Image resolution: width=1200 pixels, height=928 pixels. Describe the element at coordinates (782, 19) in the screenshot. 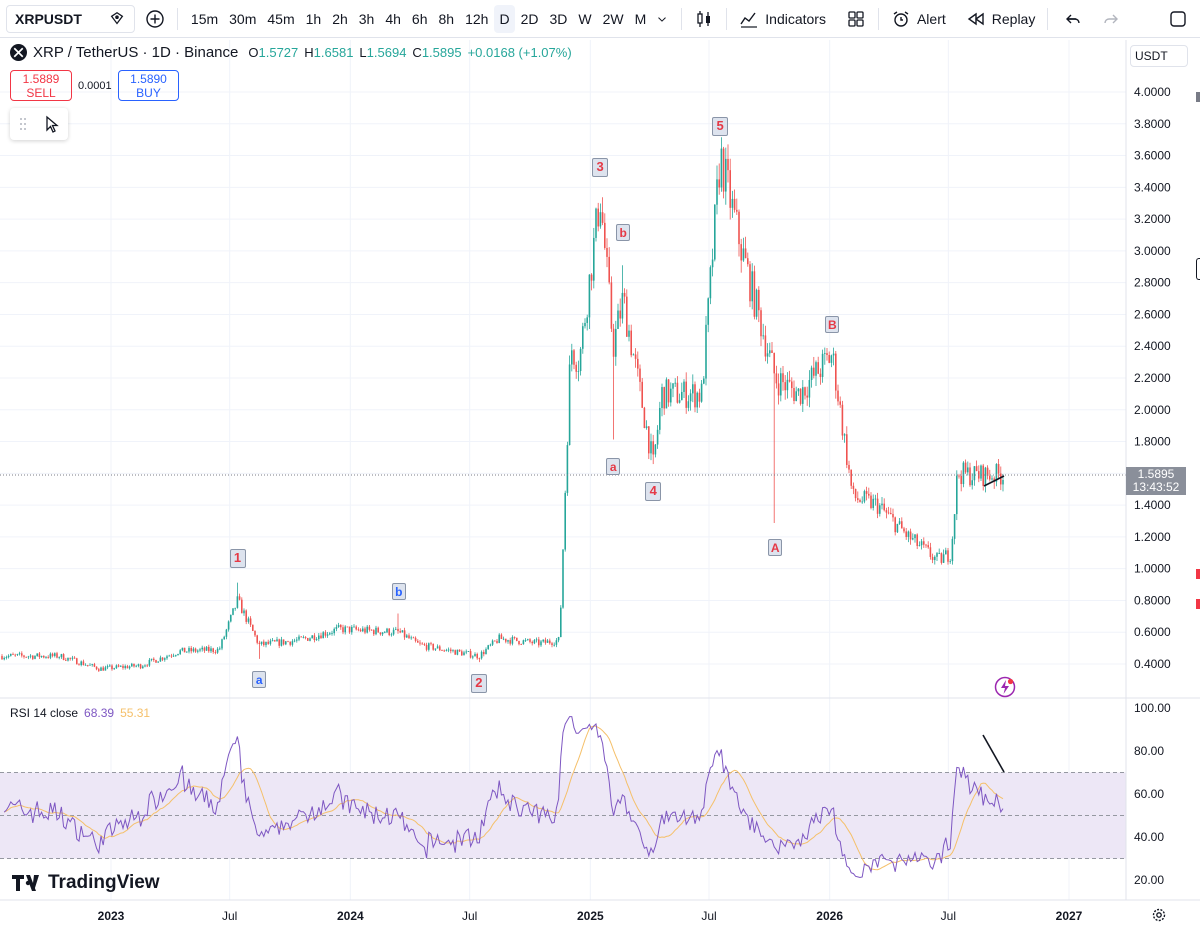

I see `indicators-button: Indicators` at that location.